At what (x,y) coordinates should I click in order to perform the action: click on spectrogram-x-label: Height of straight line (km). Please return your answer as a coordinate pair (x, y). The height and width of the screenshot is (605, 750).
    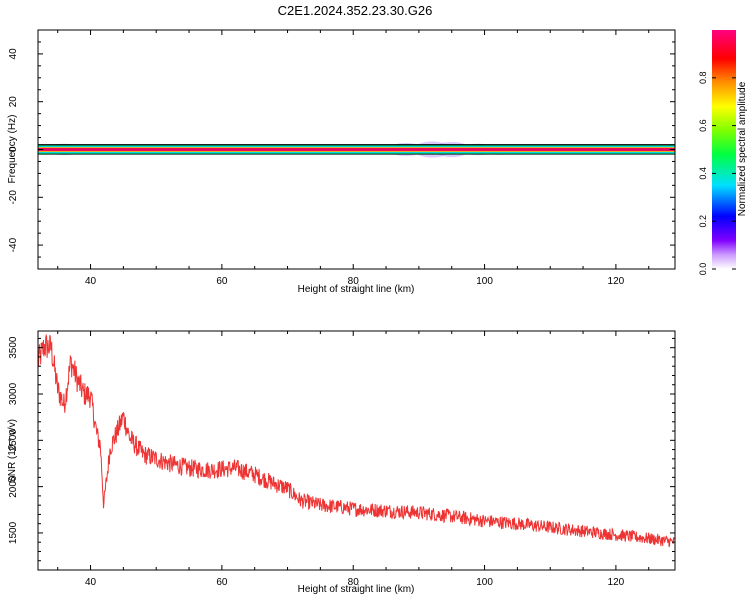
    Looking at the image, I should click on (356, 289).